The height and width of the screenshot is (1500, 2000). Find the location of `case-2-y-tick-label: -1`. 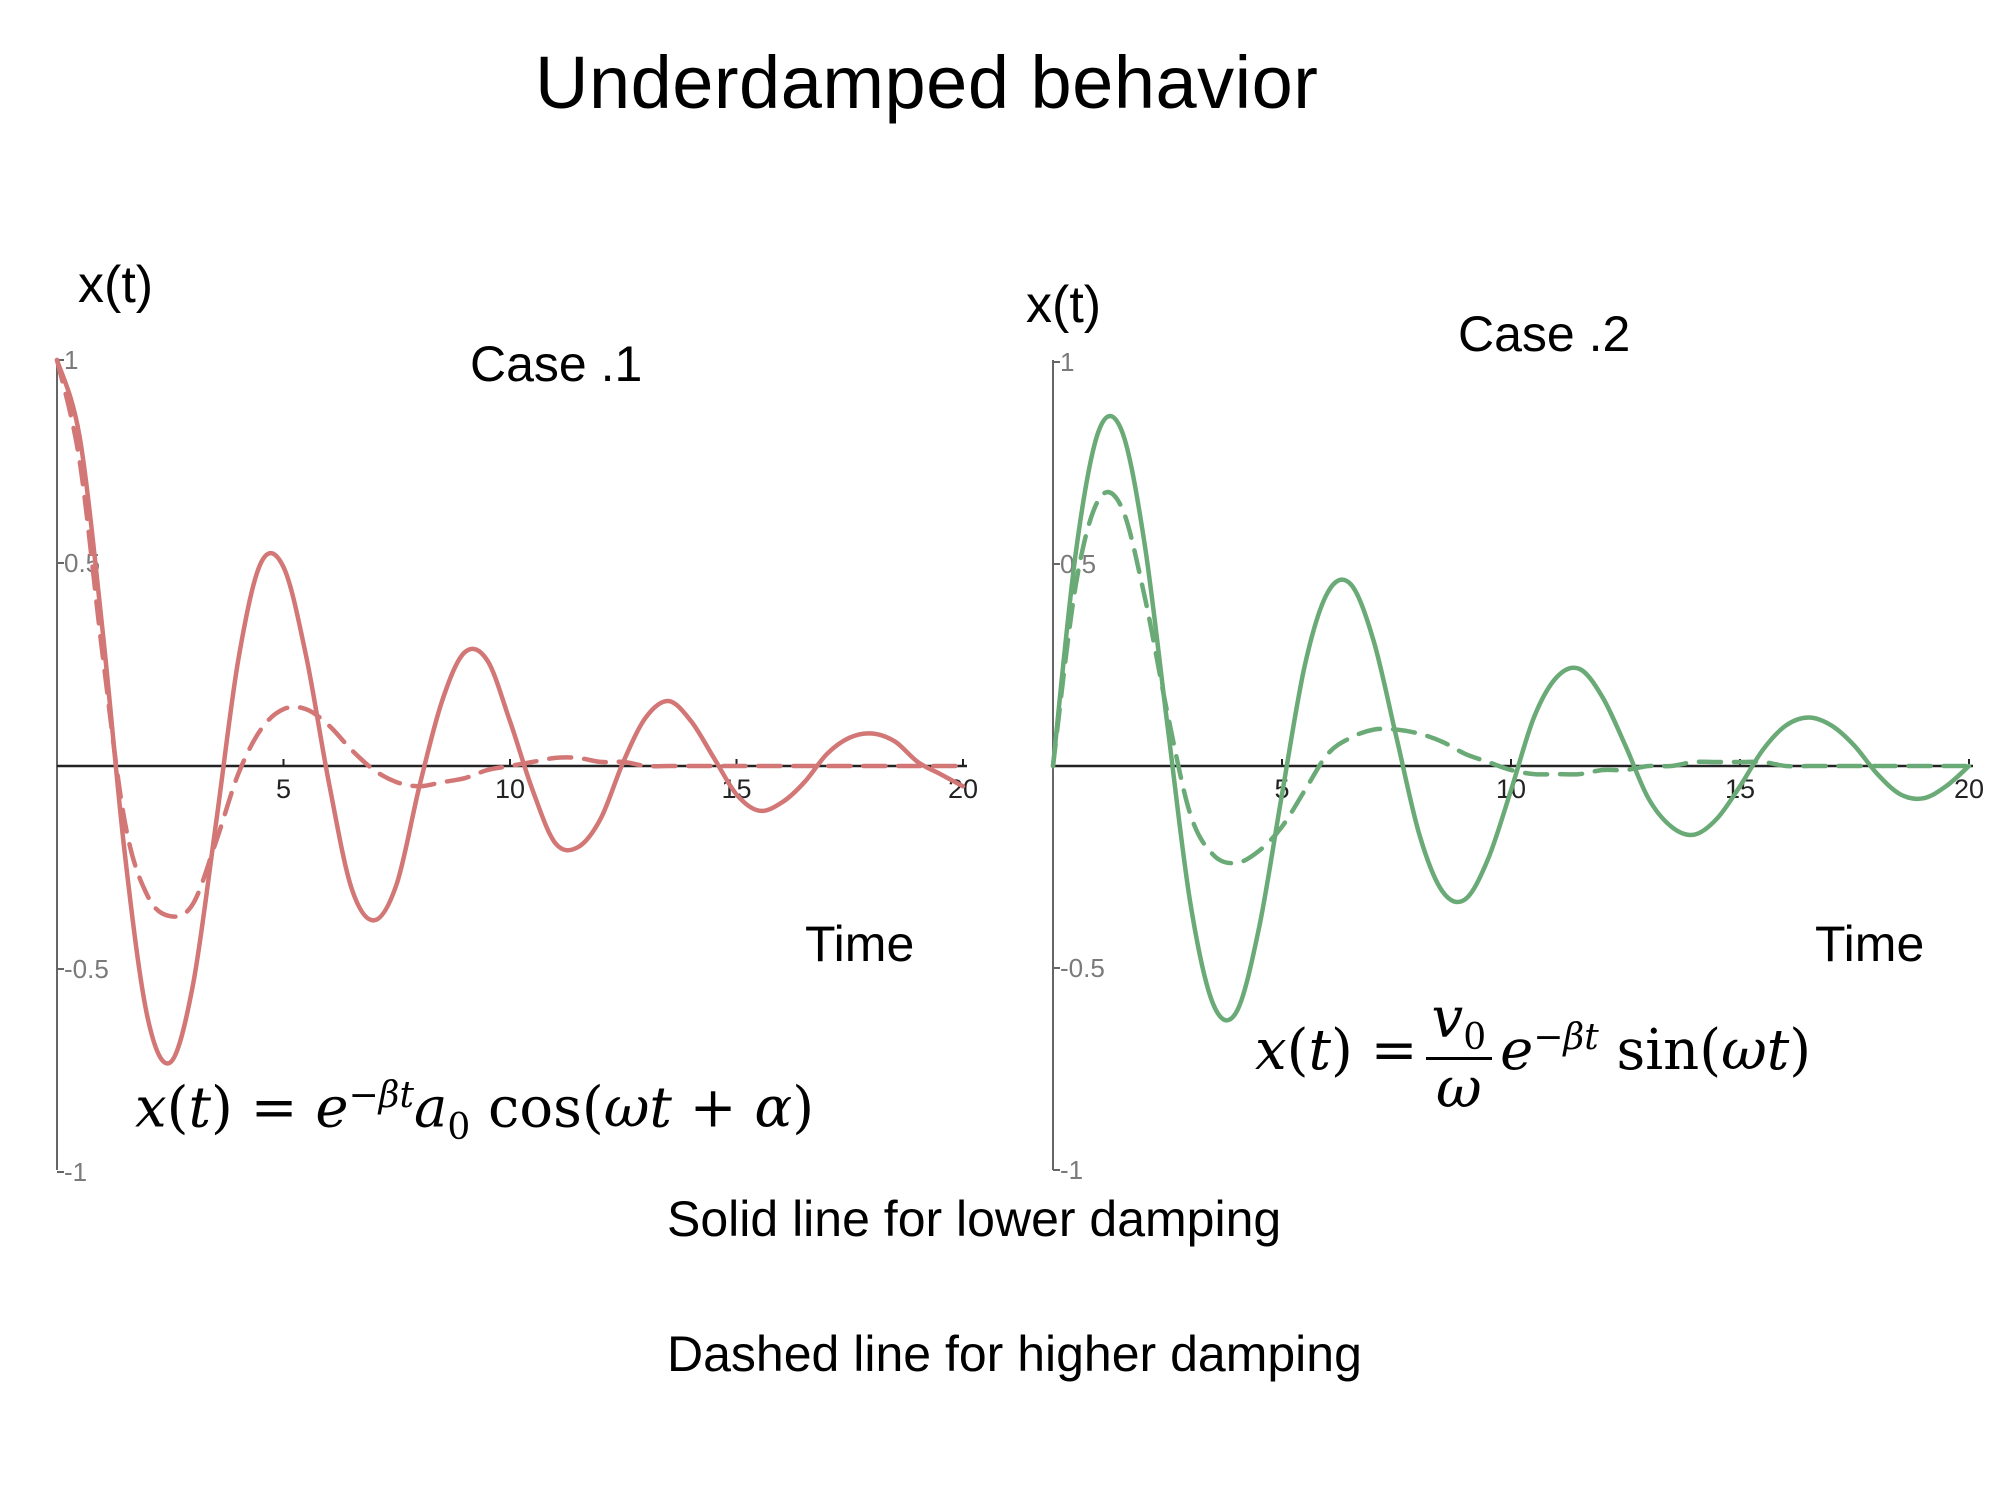

case-2-y-tick-label: -1 is located at coordinates (1071, 1170).